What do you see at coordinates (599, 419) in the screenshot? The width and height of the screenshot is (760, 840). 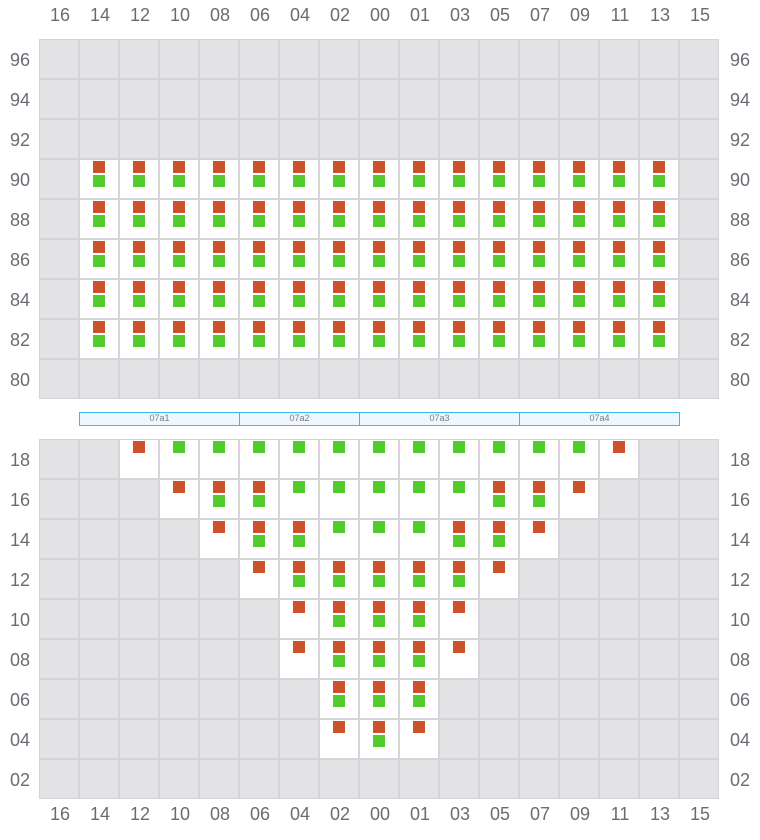 I see `zone-07a4: 07a4` at bounding box center [599, 419].